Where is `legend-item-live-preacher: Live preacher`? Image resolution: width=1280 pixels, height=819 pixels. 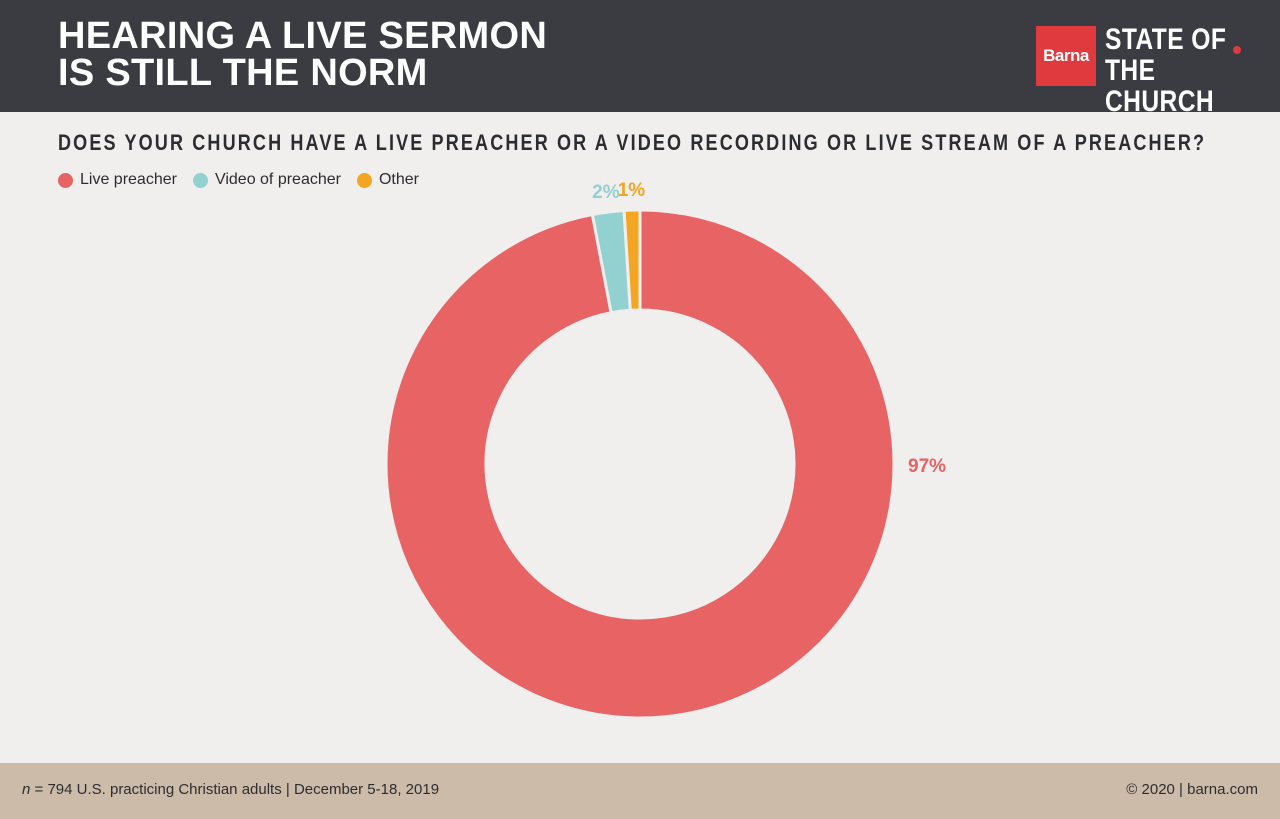
legend-item-live-preacher: Live preacher is located at coordinates (117, 180).